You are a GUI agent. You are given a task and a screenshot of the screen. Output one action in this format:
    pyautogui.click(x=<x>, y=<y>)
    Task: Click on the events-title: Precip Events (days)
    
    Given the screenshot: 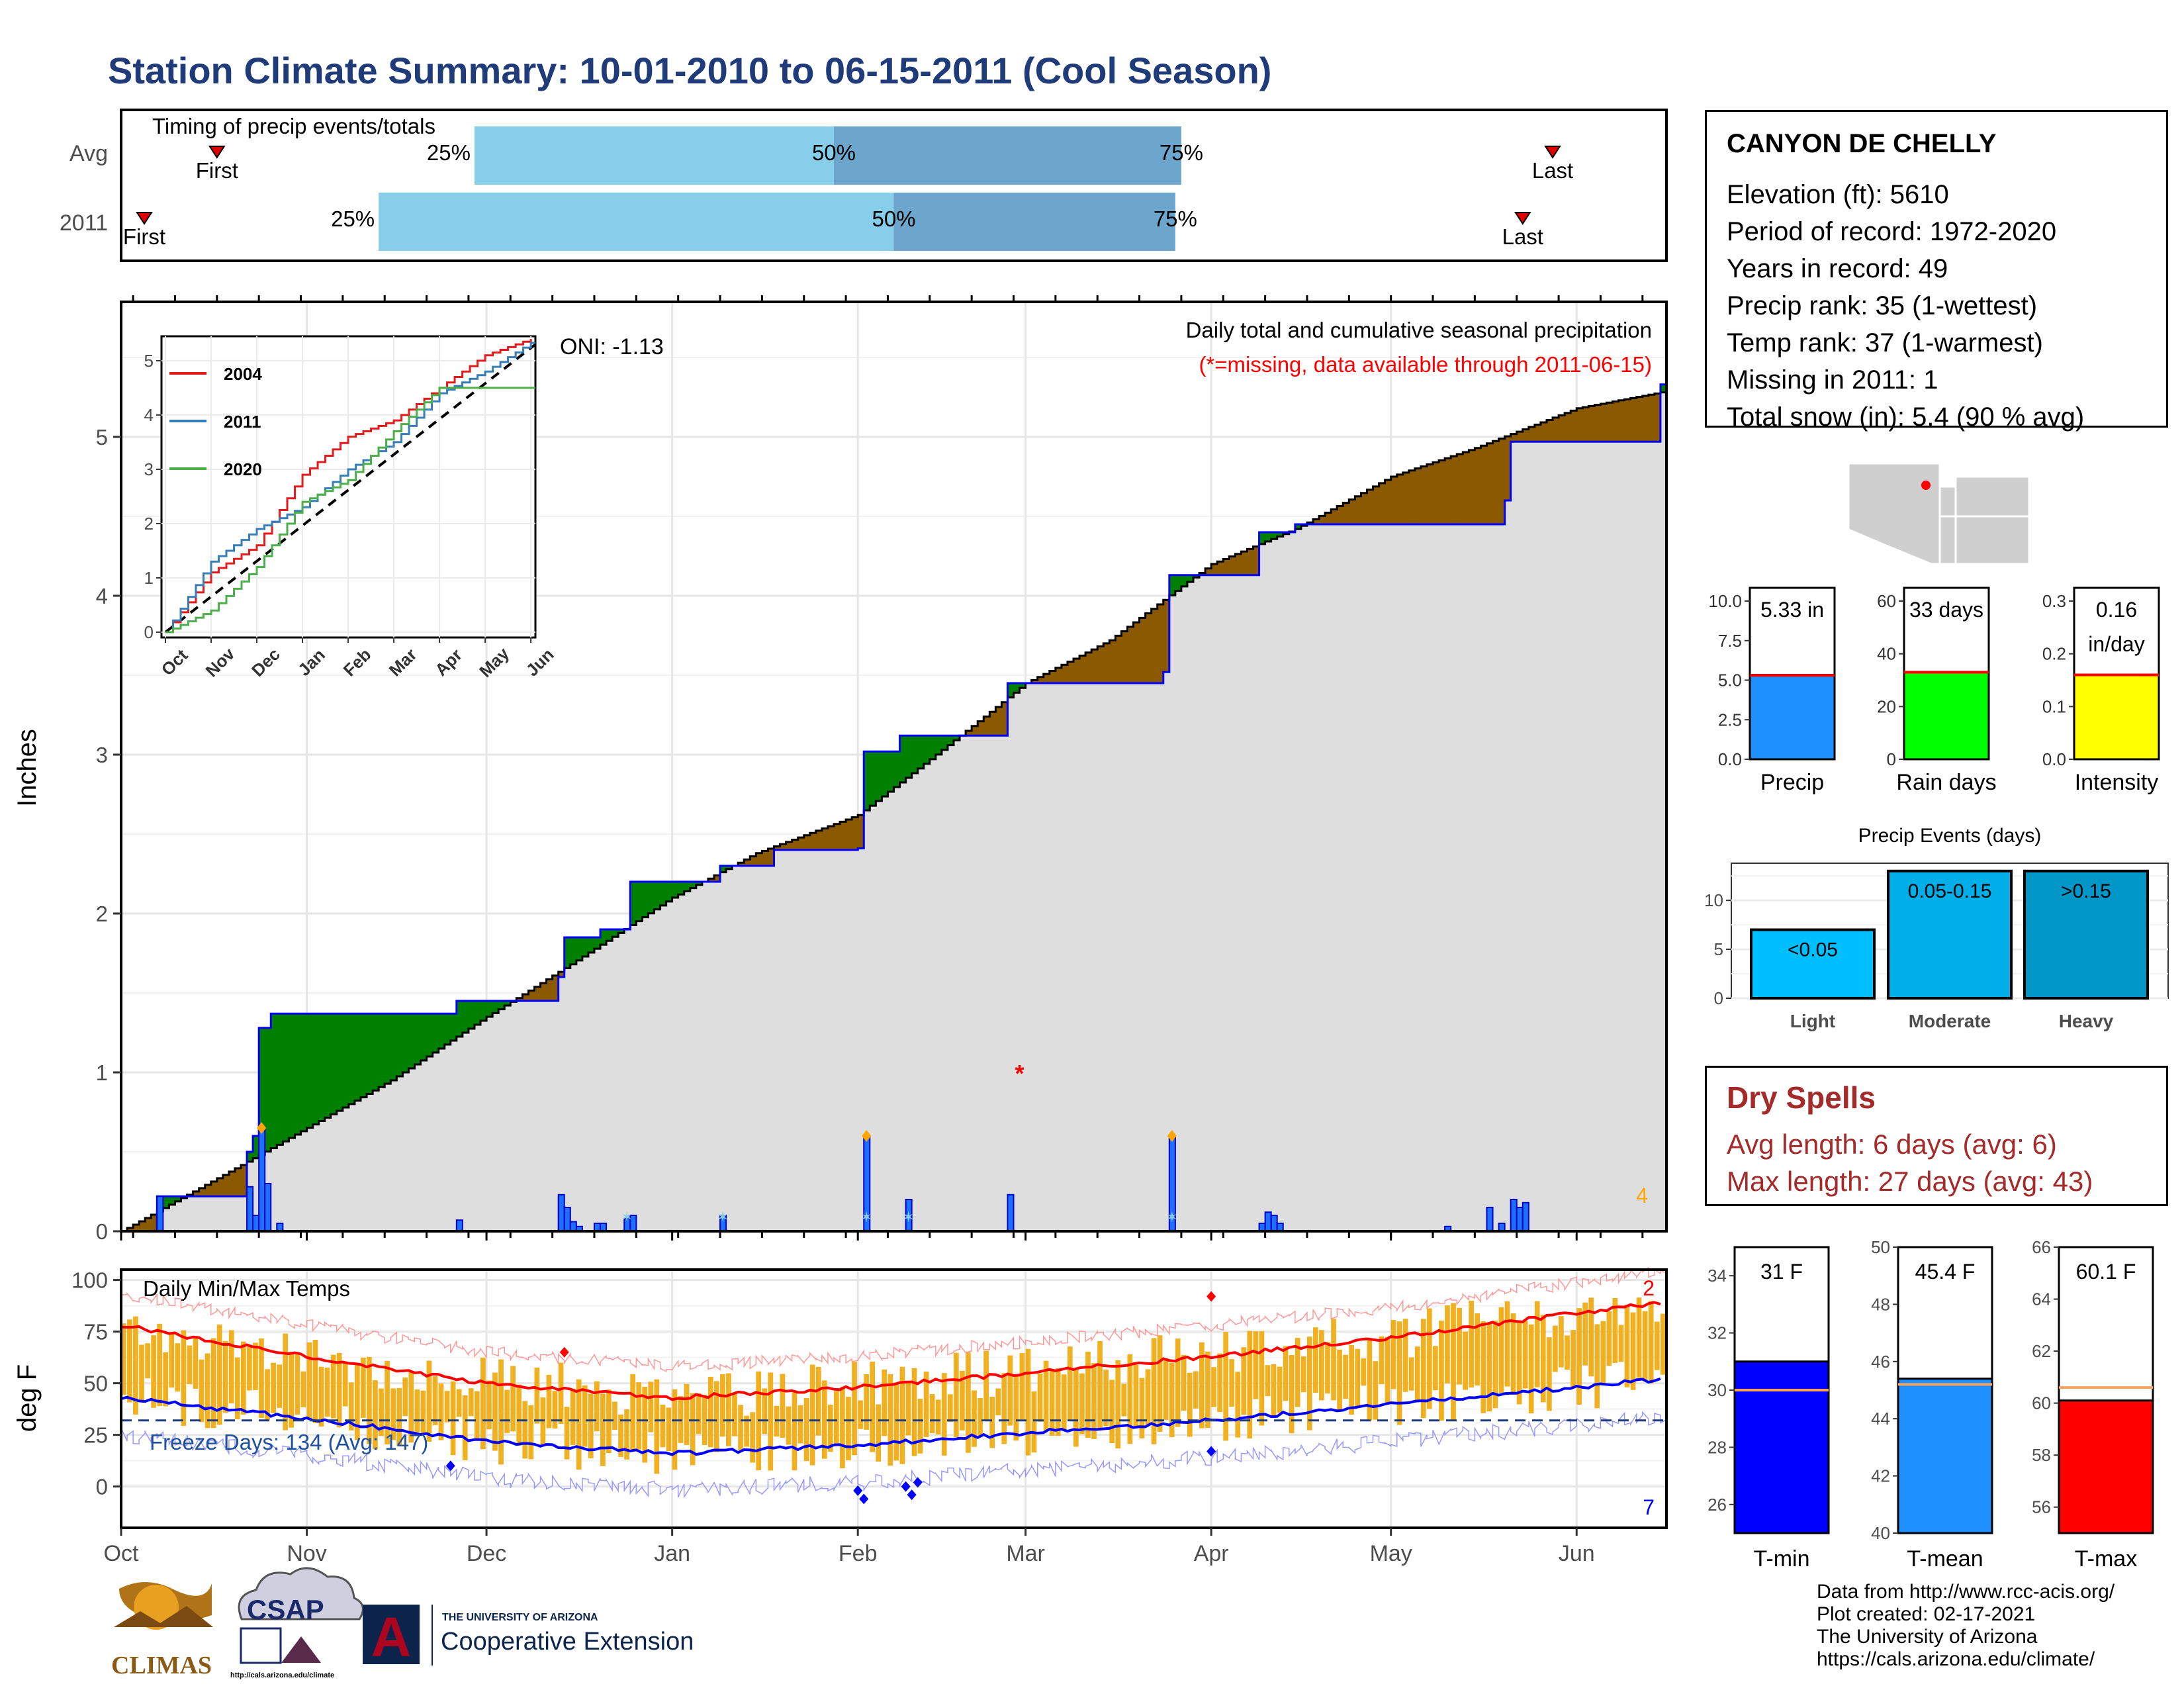 What is the action you would take?
    pyautogui.click(x=1950, y=836)
    